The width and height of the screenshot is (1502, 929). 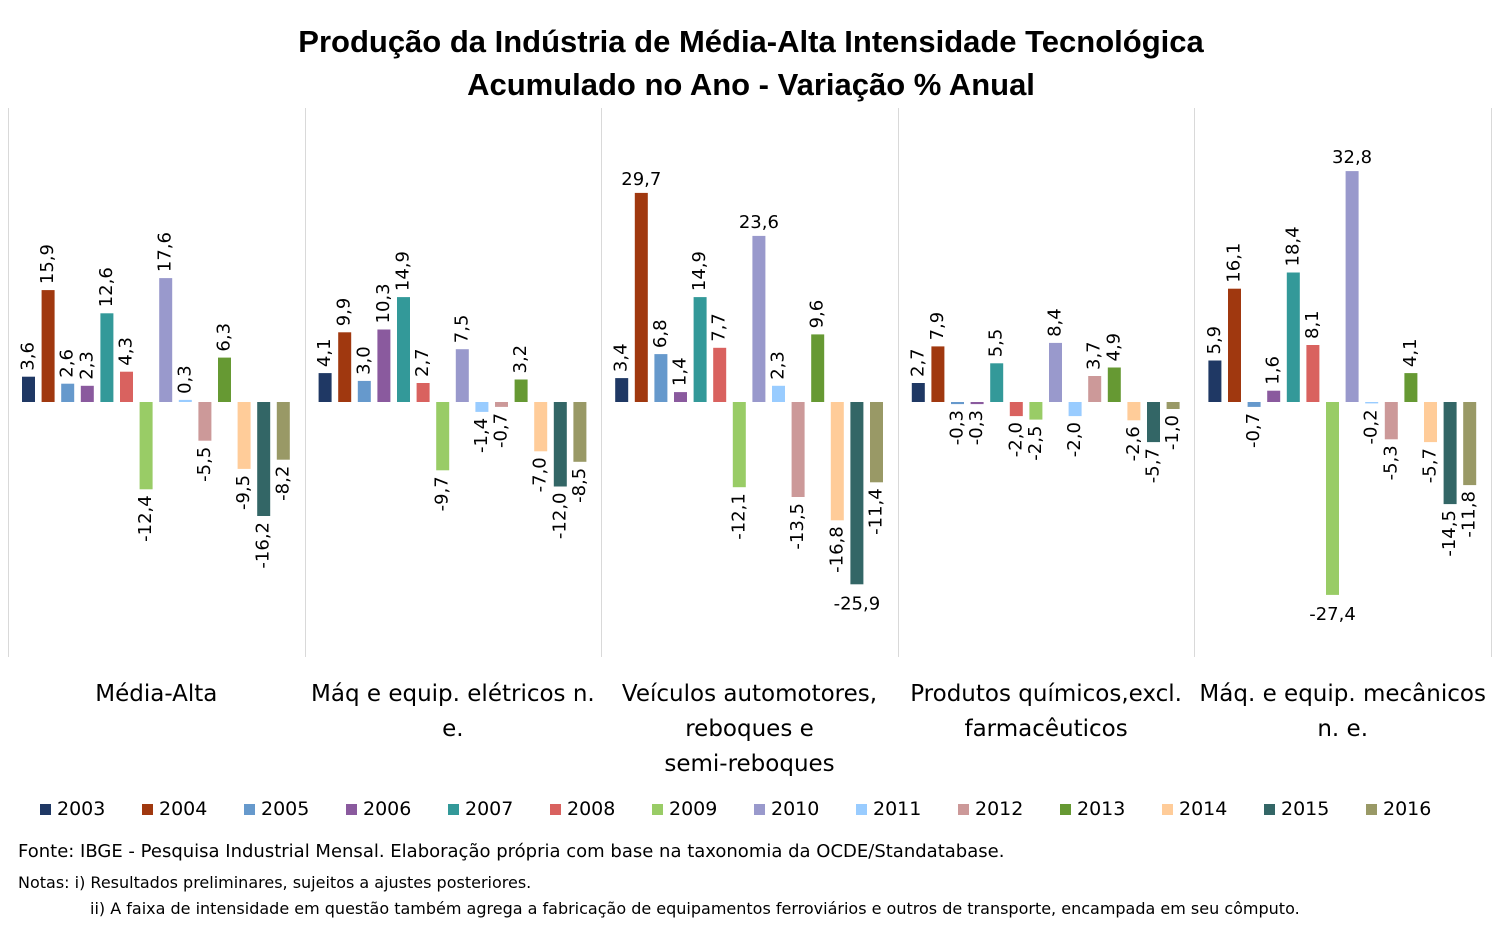 What do you see at coordinates (680, 371) in the screenshot?
I see `data-label: 1,4` at bounding box center [680, 371].